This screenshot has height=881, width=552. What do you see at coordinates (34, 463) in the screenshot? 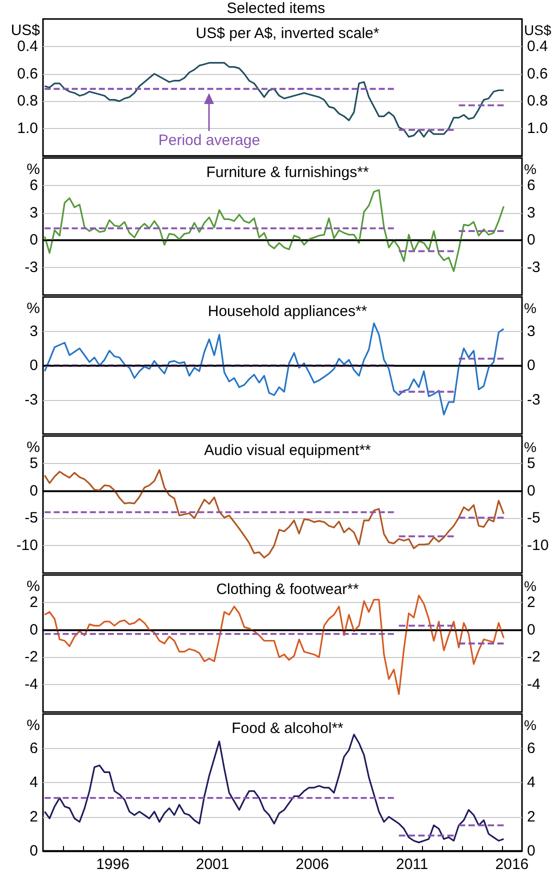
I see `y-tick-label: 5` at bounding box center [34, 463].